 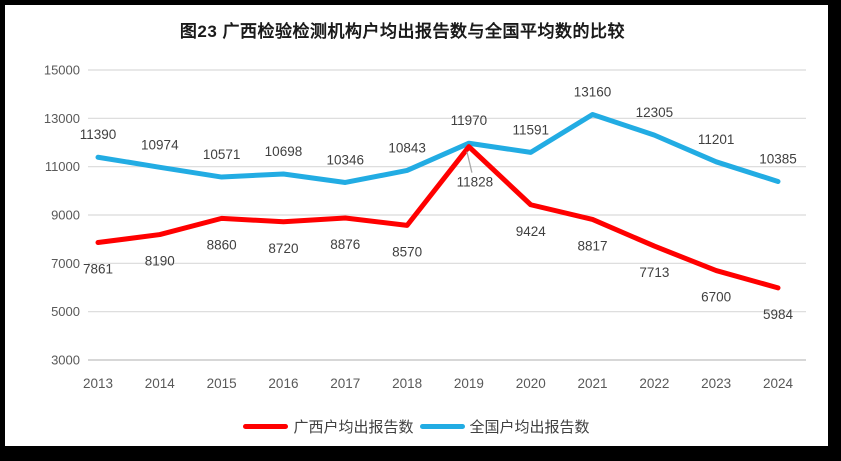 What do you see at coordinates (65, 311) in the screenshot?
I see `y-axis-label: 5000` at bounding box center [65, 311].